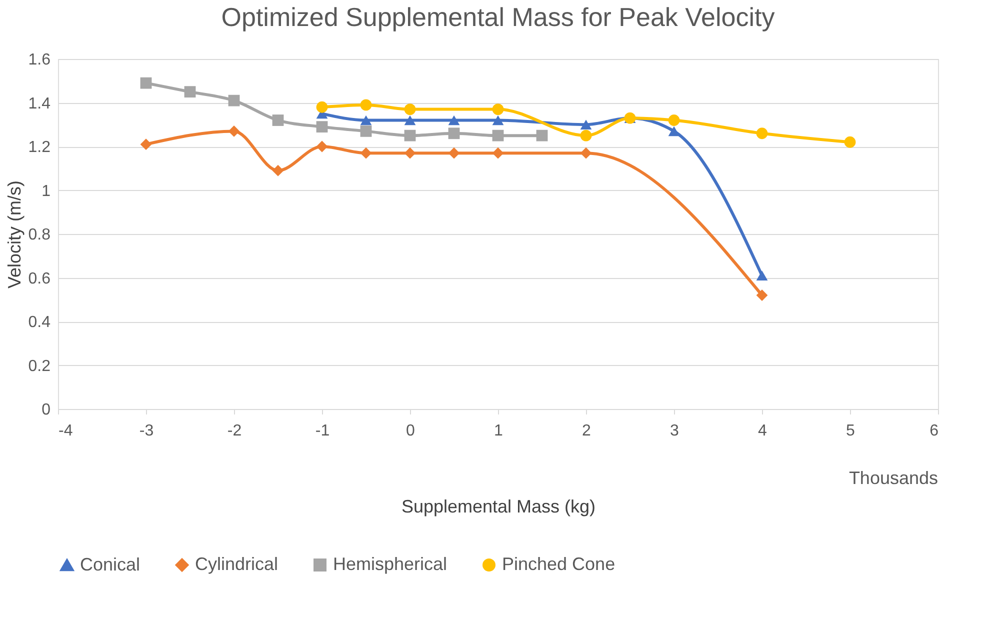 The image size is (985, 644). I want to click on legend-label: Cylindrical, so click(236, 564).